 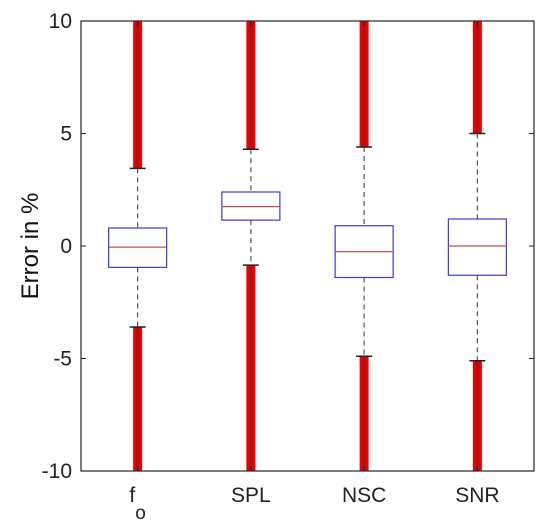 I want to click on iqr-box, so click(x=477, y=247).